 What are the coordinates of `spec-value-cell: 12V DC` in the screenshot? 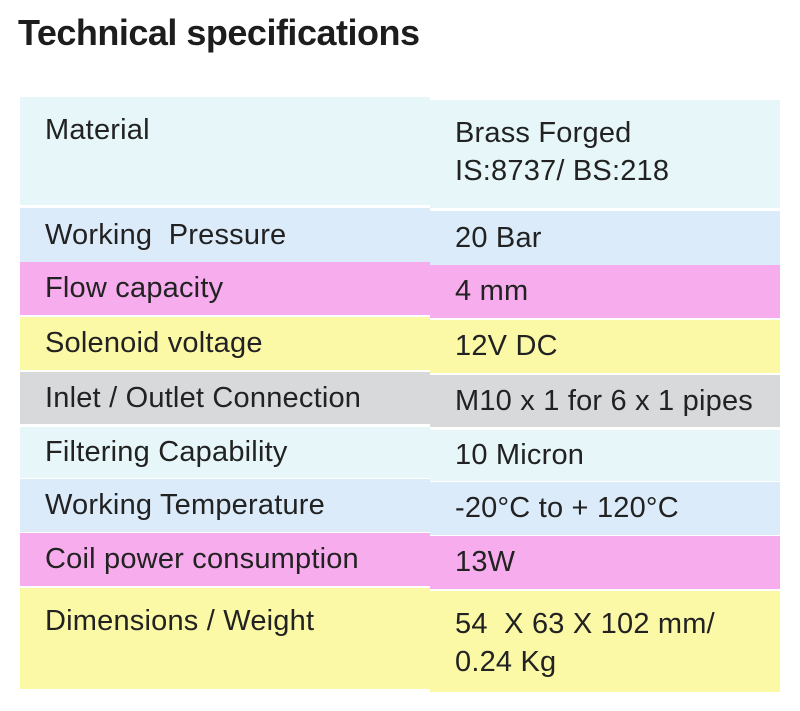 It's located at (605, 346).